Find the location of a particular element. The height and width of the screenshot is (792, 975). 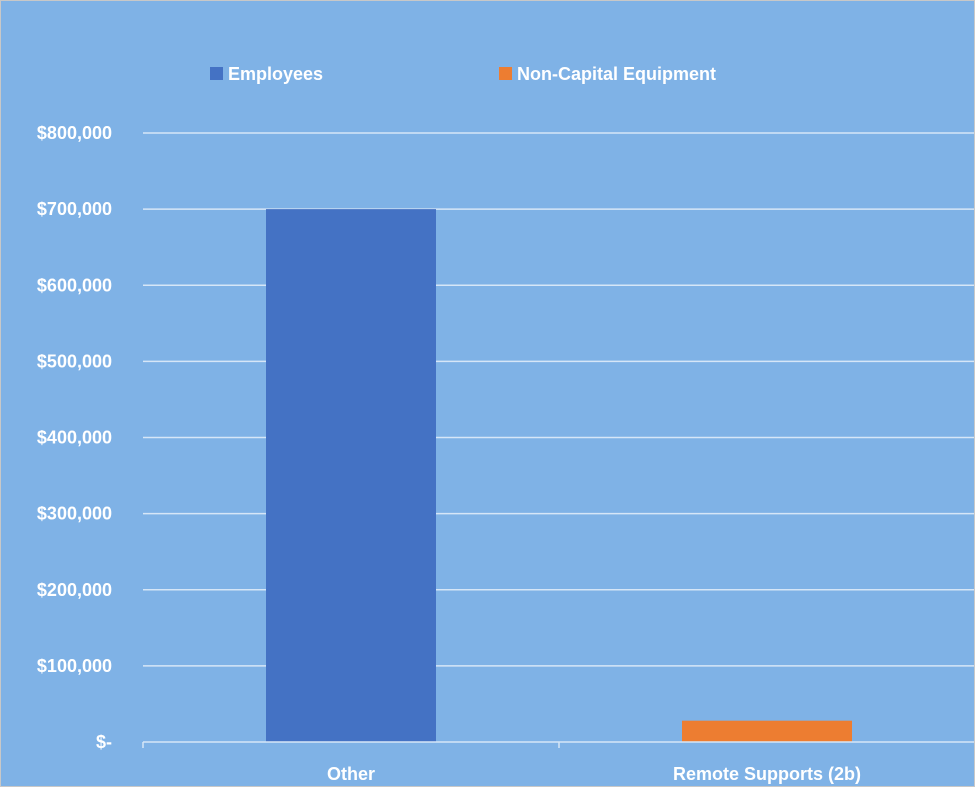

x-axis is located at coordinates (558, 744).